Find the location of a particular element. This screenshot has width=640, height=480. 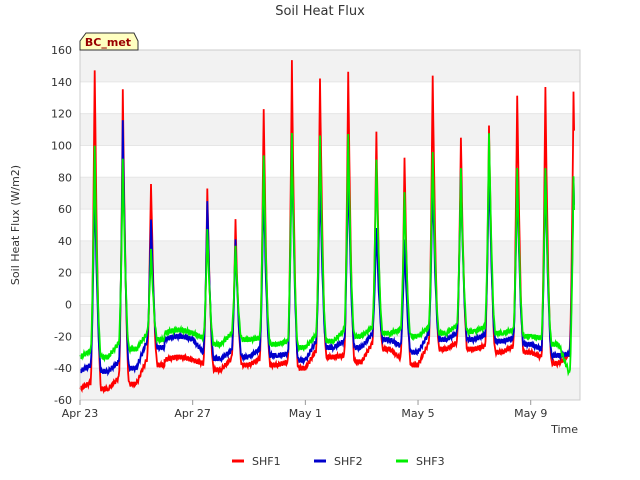

legend: SHF1 SHF2 SHF3 is located at coordinates (338, 461).